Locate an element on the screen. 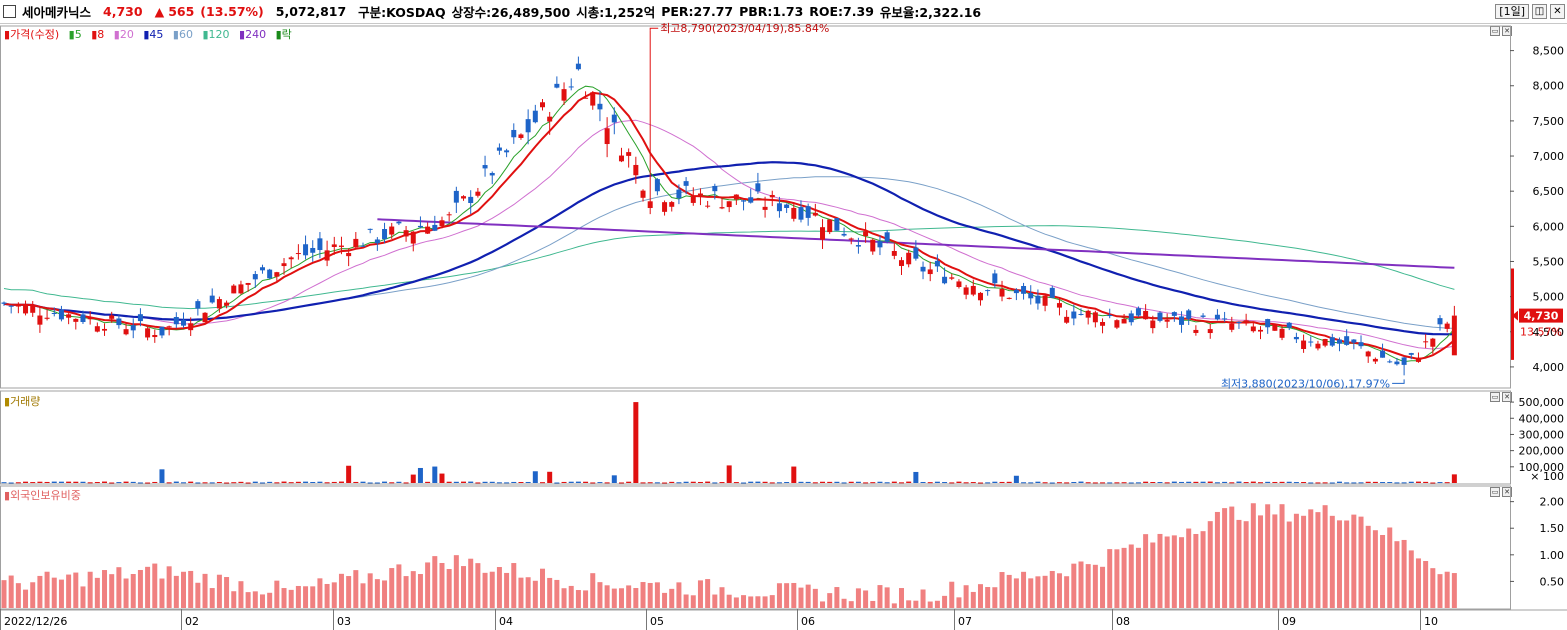 The image size is (1567, 630). foreign-tick-label: 2.00 is located at coordinates (1552, 502).